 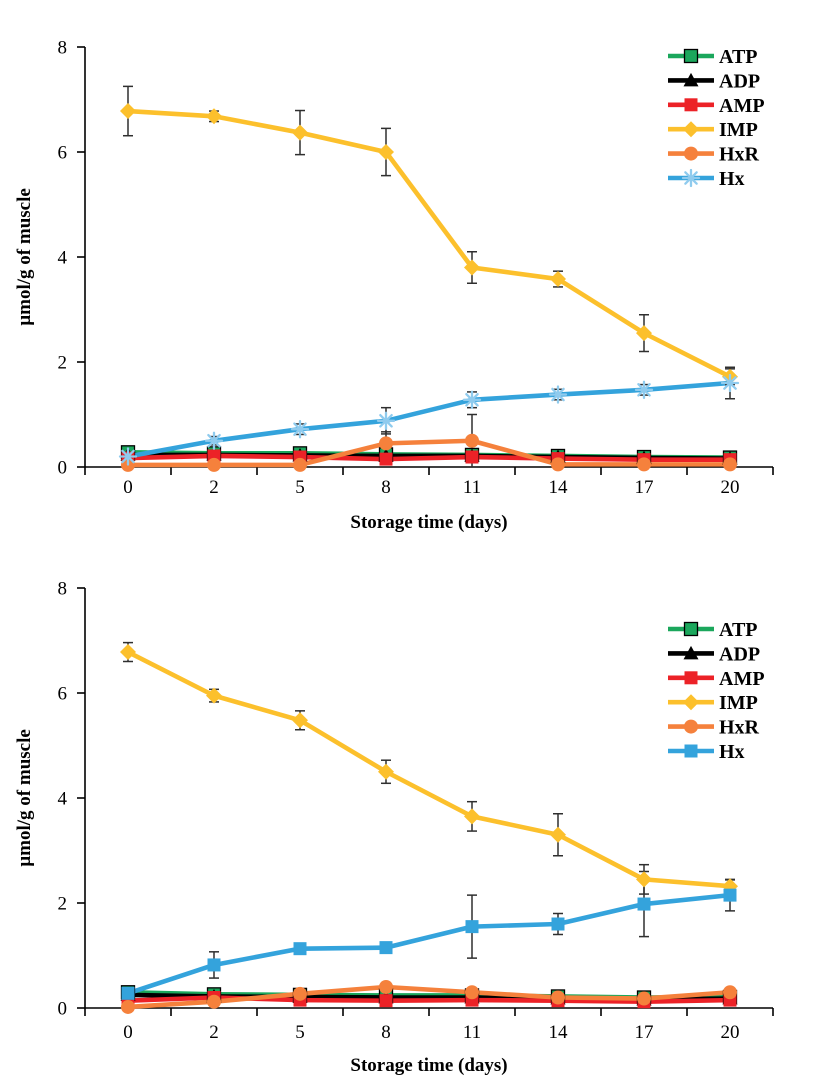 What do you see at coordinates (714, 81) in the screenshot?
I see `legend-item-ADP: ADP` at bounding box center [714, 81].